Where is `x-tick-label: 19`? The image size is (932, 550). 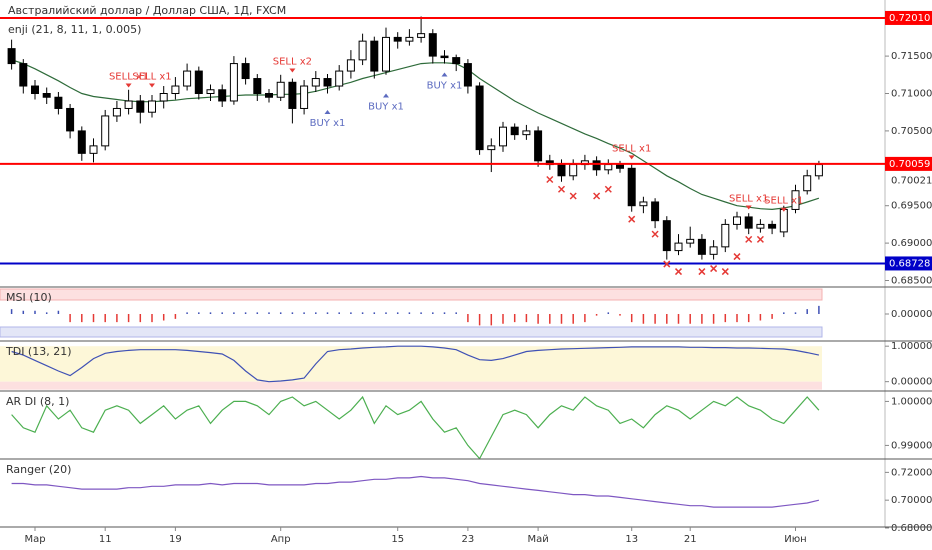 x-tick-label: 19 is located at coordinates (175, 539).